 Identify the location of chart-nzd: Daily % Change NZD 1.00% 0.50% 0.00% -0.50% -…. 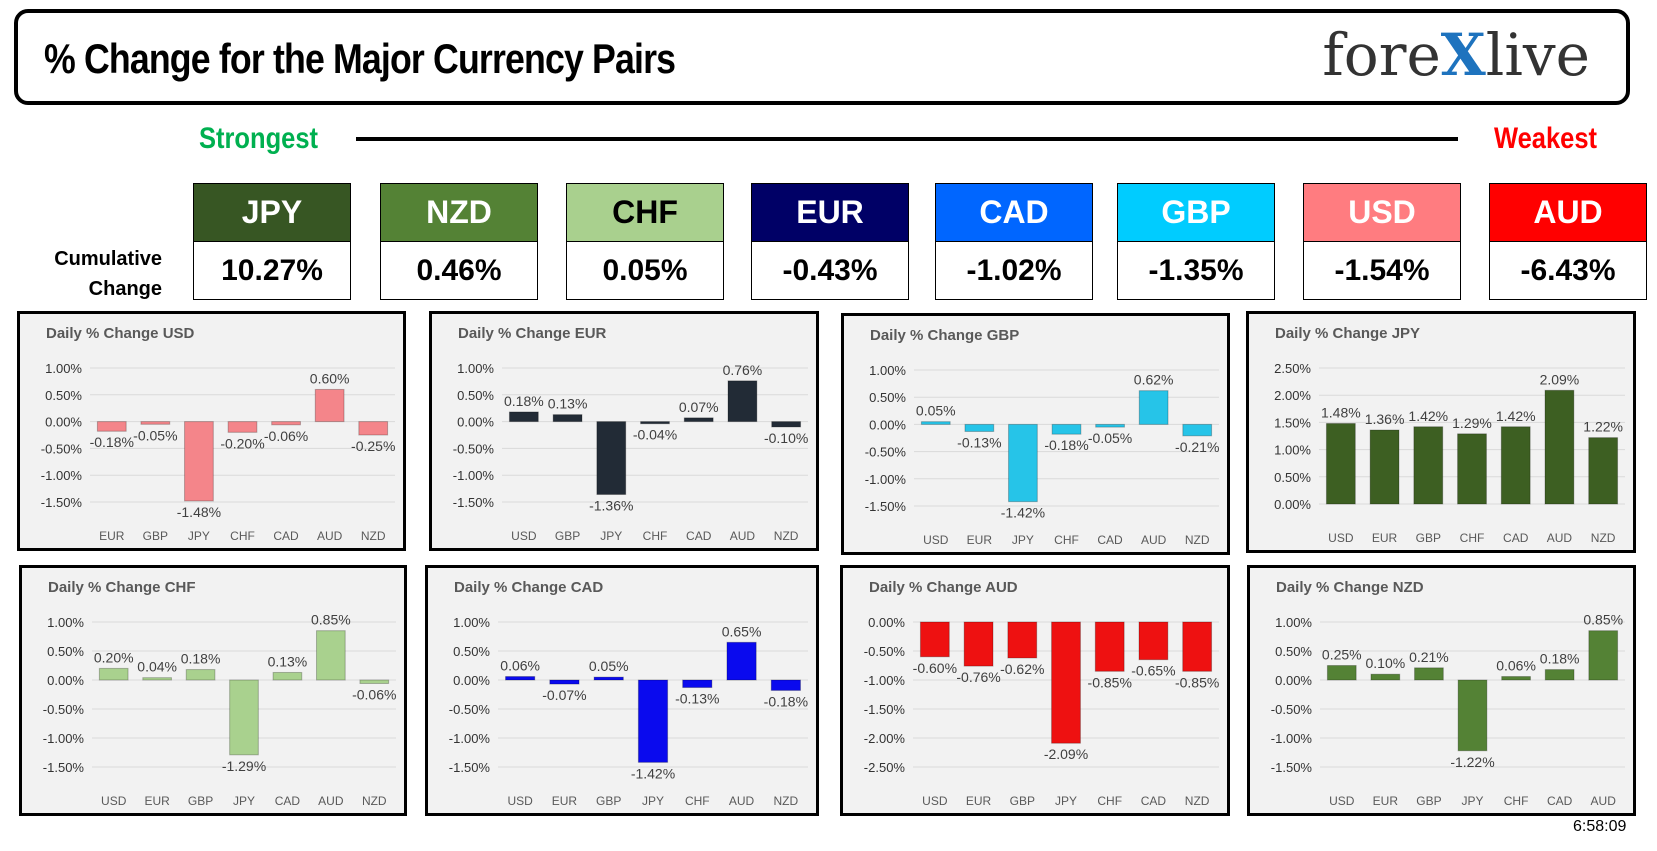
(1441, 690).